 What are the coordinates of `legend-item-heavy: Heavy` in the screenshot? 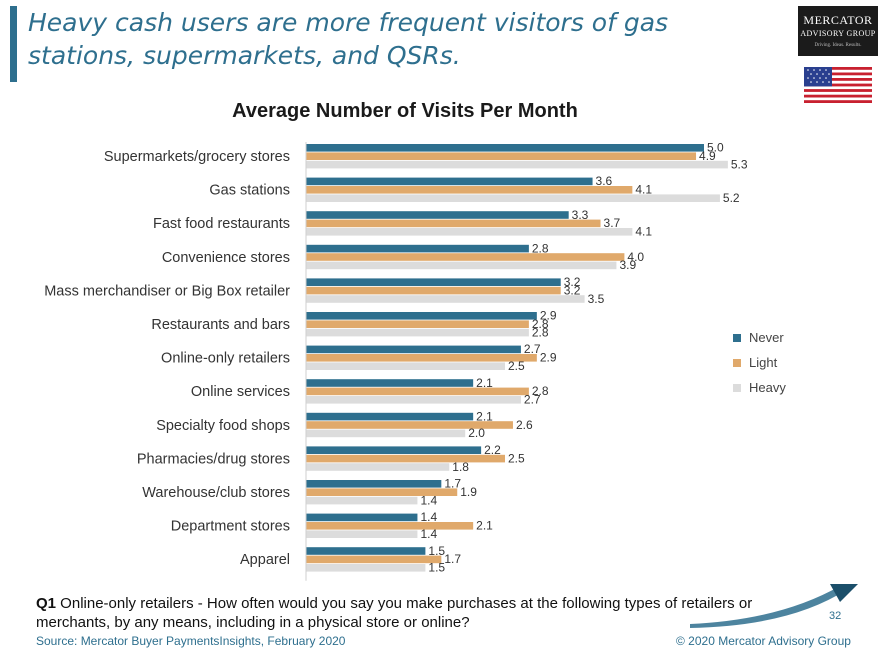 It's located at (759, 387).